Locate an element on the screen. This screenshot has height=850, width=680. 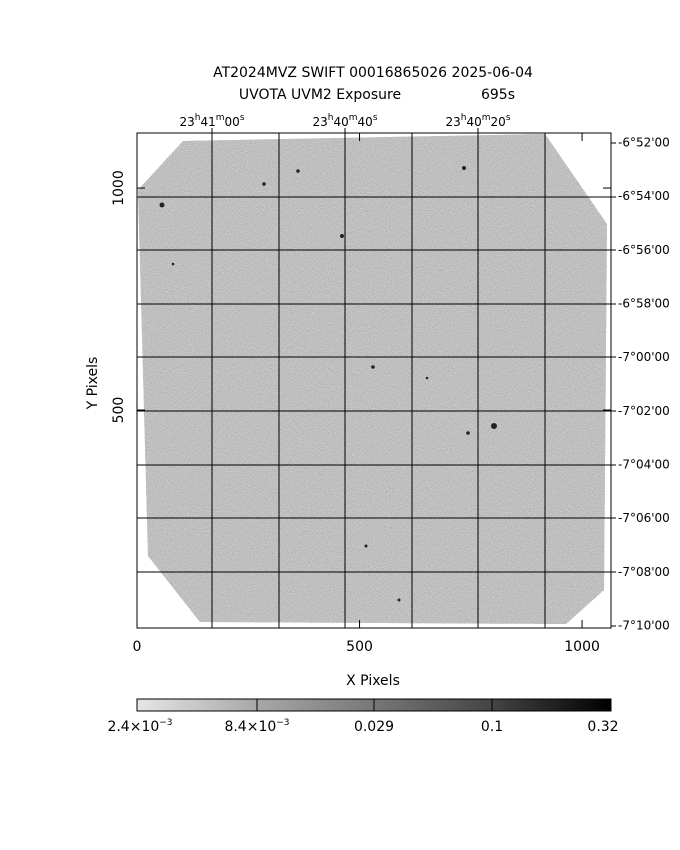
dec-label: -7°04'00 is located at coordinates (644, 465).